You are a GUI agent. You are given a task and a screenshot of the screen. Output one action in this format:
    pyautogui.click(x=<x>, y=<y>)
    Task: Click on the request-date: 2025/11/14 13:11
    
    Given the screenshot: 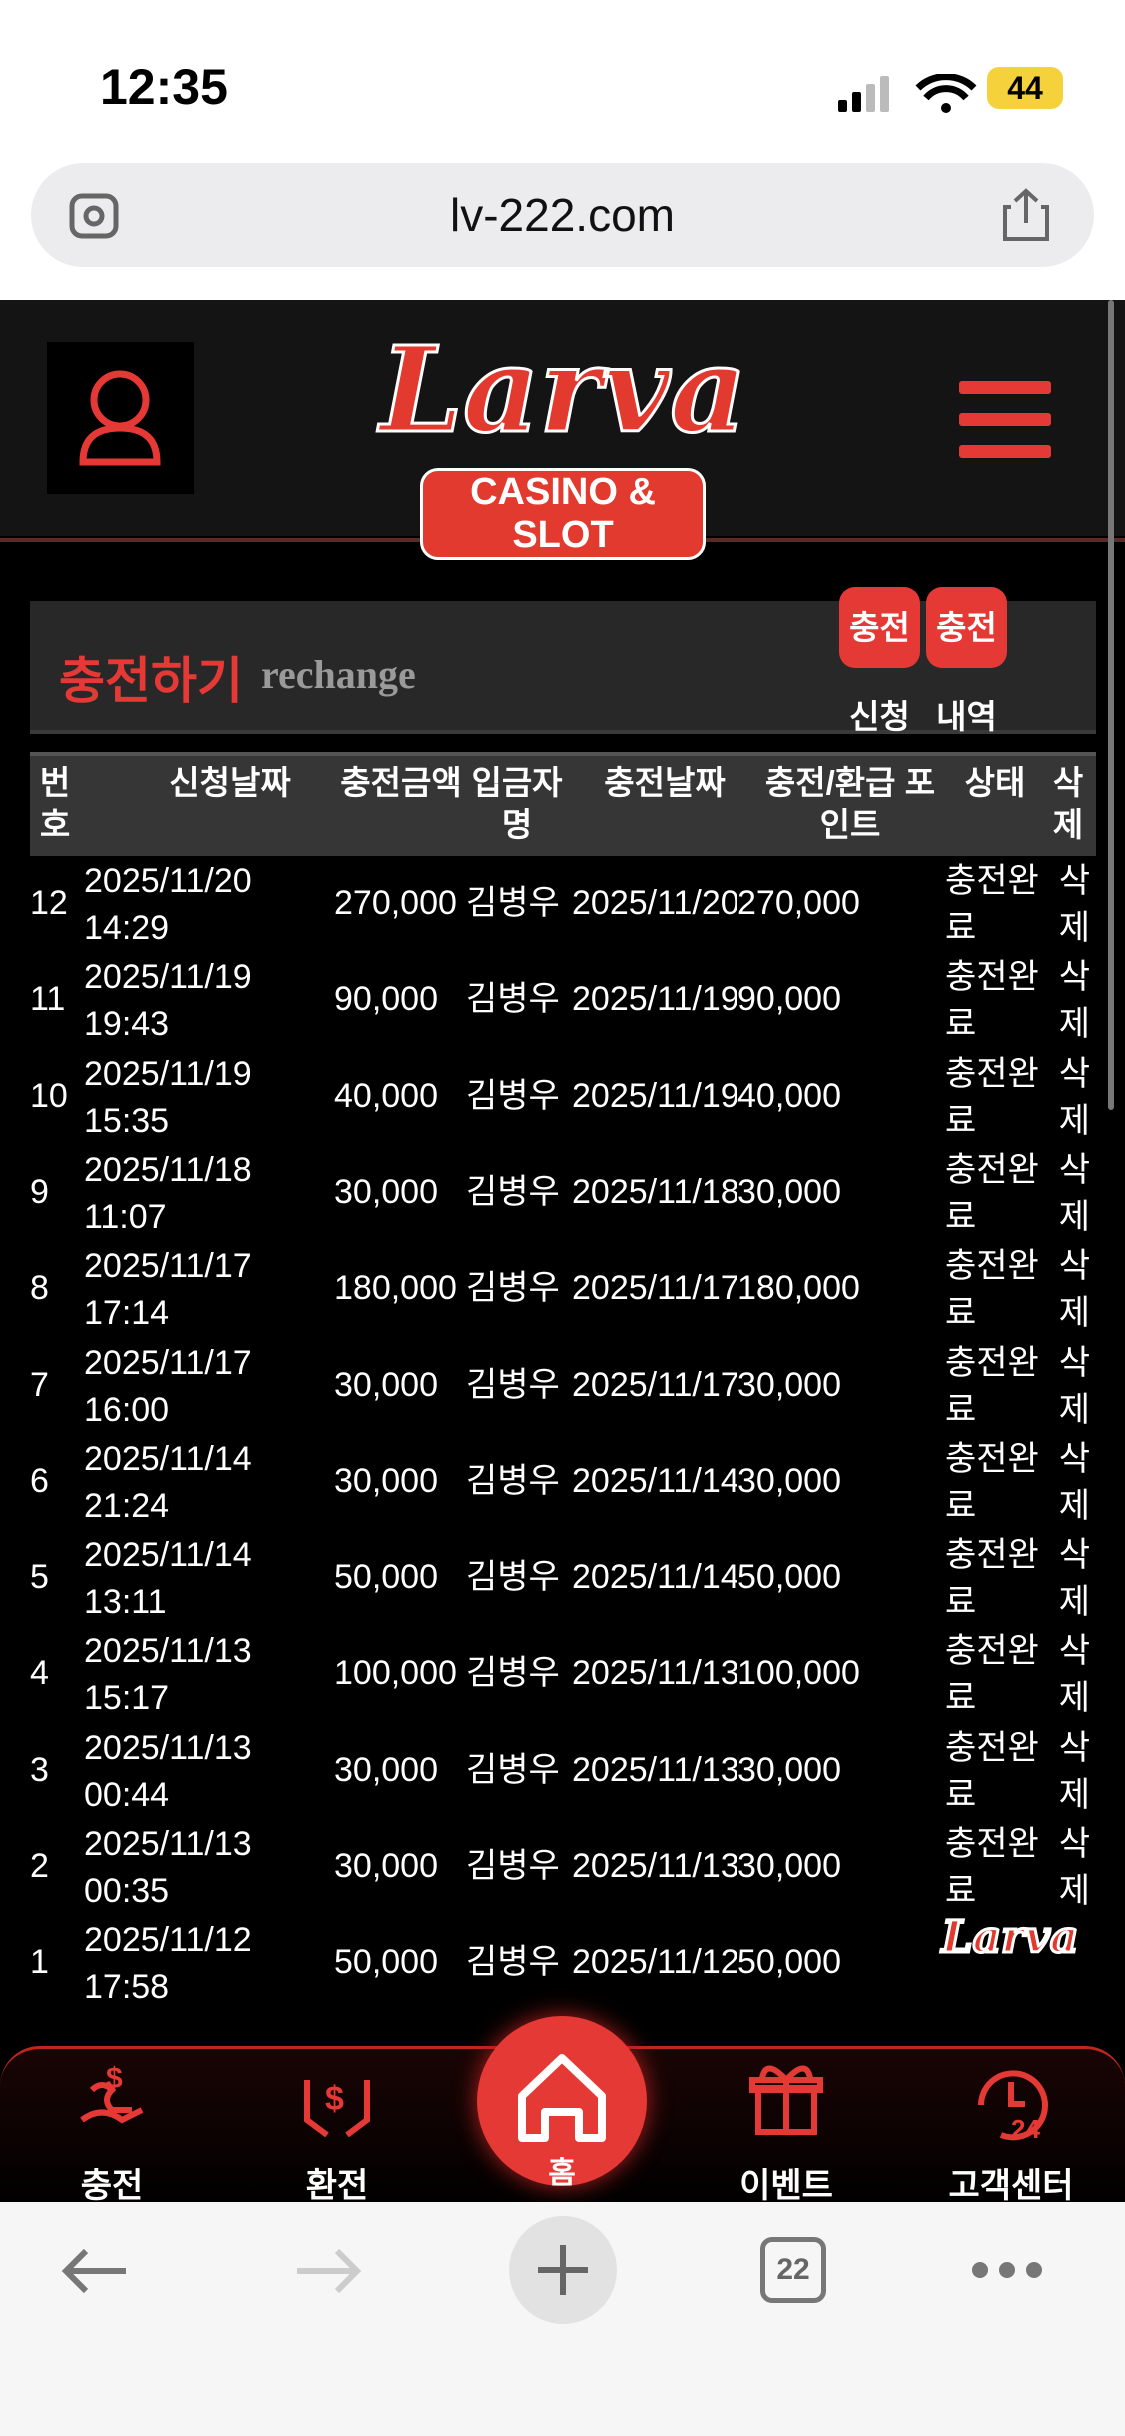 What is the action you would take?
    pyautogui.click(x=168, y=1579)
    